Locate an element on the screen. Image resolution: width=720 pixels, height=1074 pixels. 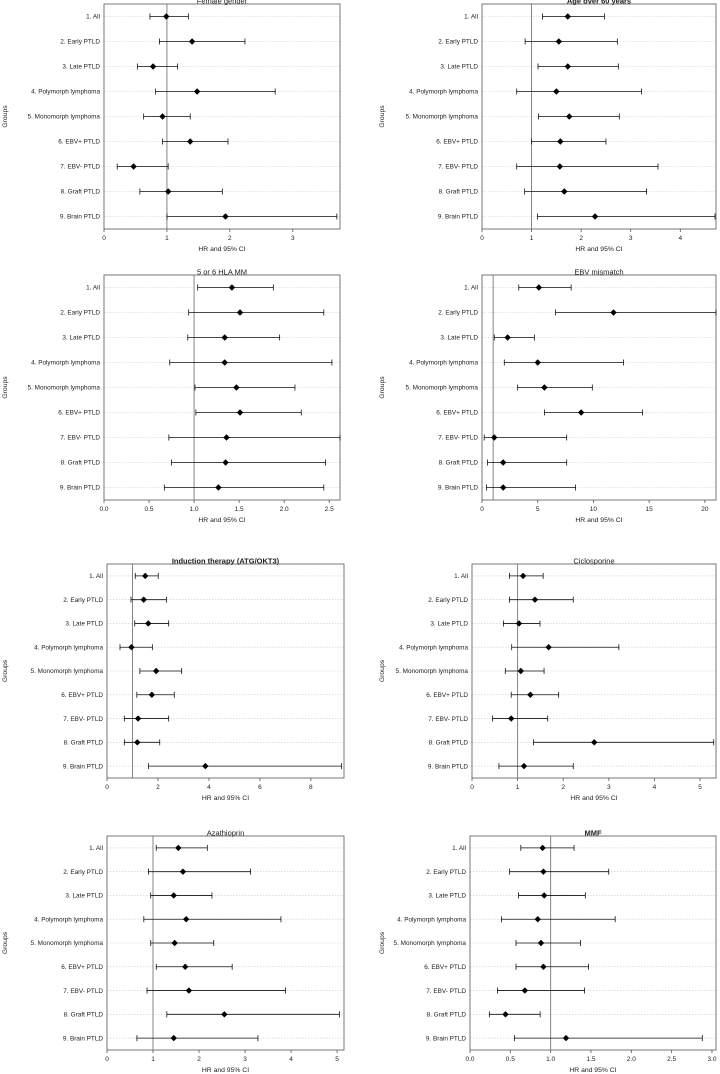
x-tick-label: 1.5 is located at coordinates (590, 1059).